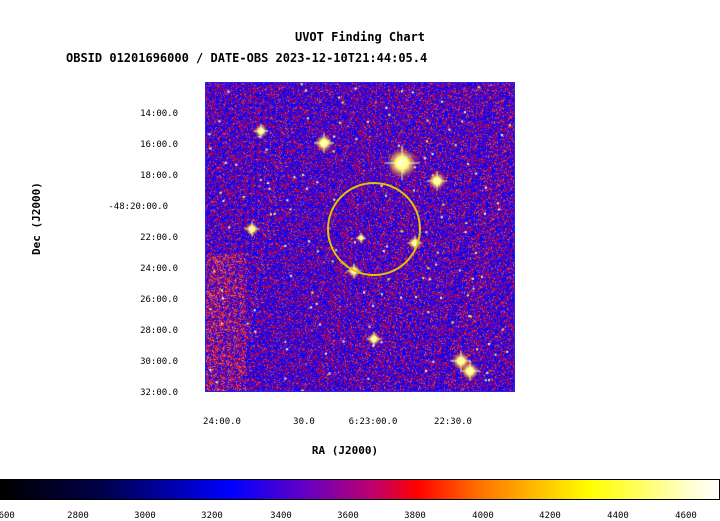 The width and height of the screenshot is (720, 521). What do you see at coordinates (159, 300) in the screenshot?
I see `ytick-label: 26:00.0` at bounding box center [159, 300].